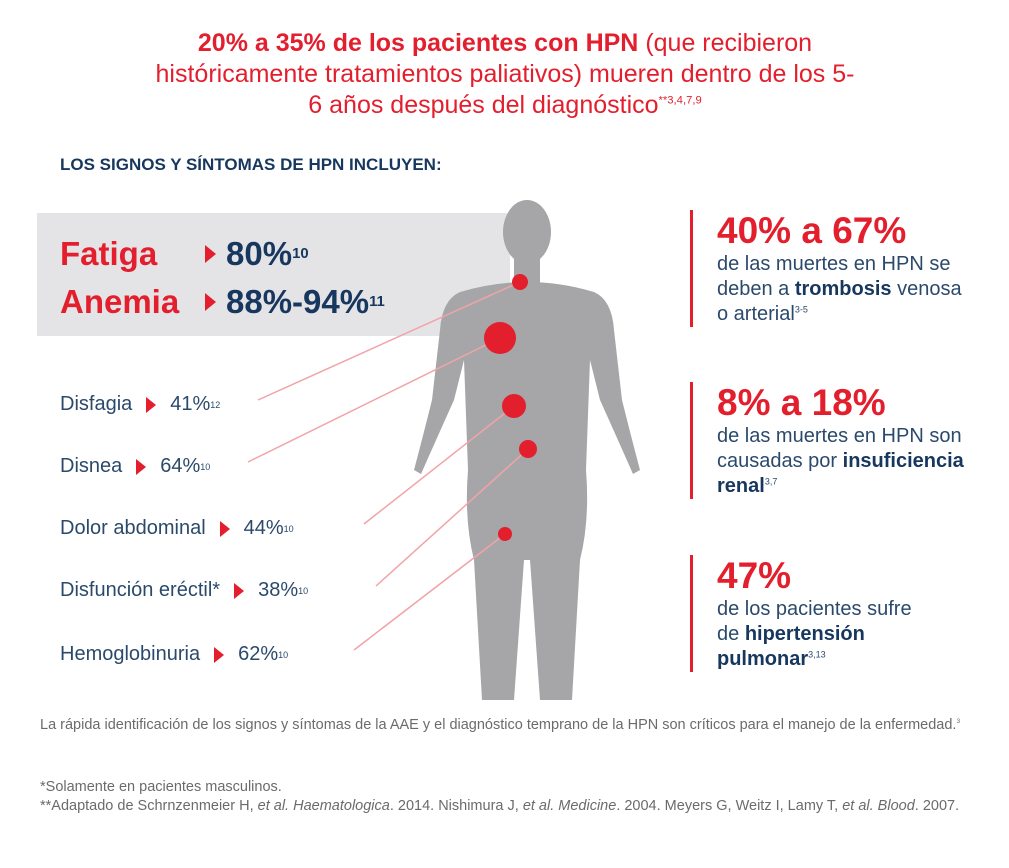 The width and height of the screenshot is (1009, 868). Describe the element at coordinates (812, 230) in the screenshot. I see `stat-headline: 40% a 67%` at that location.